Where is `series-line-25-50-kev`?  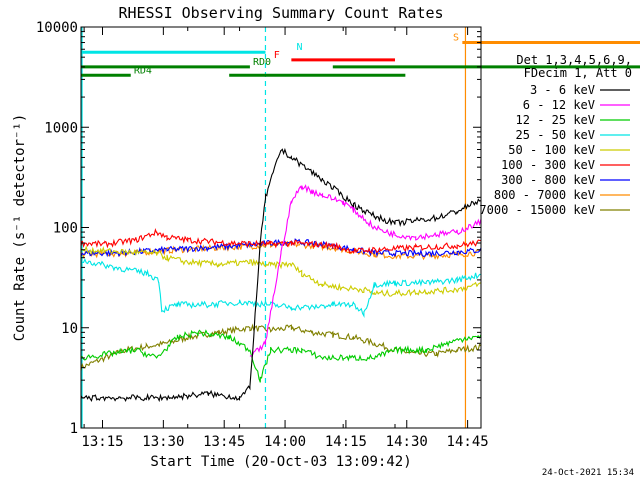
series-line-25-50-kev is located at coordinates (281, 287).